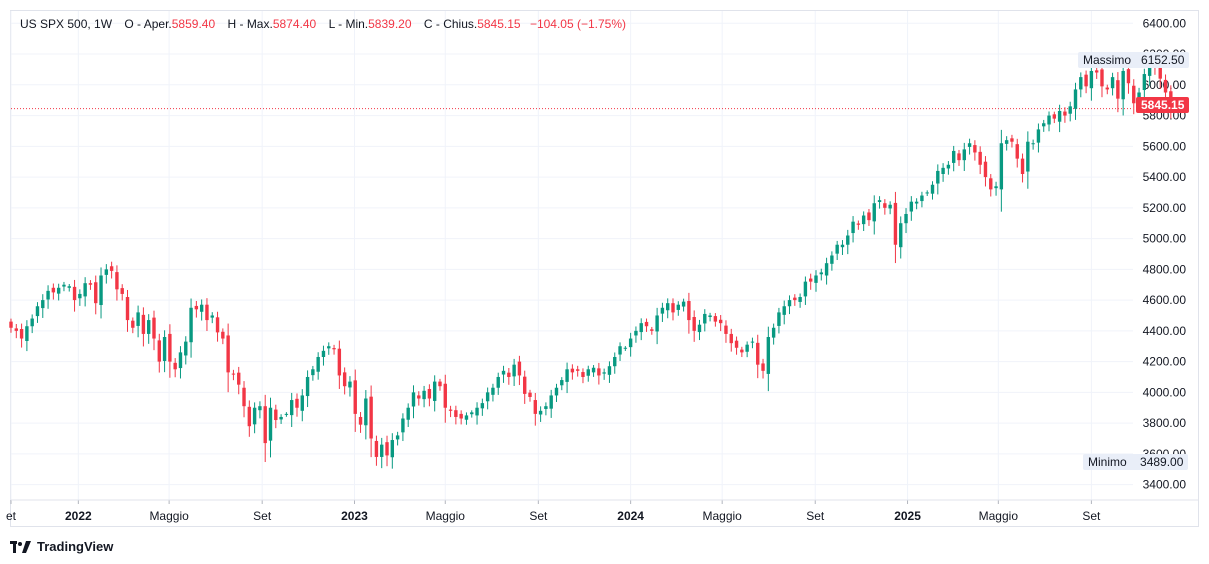  I want to click on last-price-tag: 5845.15, so click(1163, 105).